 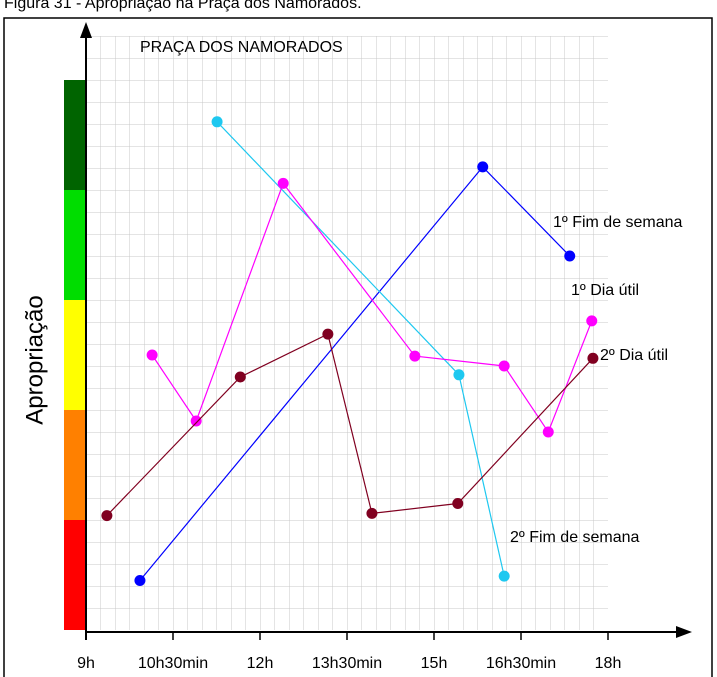 What do you see at coordinates (521, 663) in the screenshot?
I see `x-tick-label: 16h30min` at bounding box center [521, 663].